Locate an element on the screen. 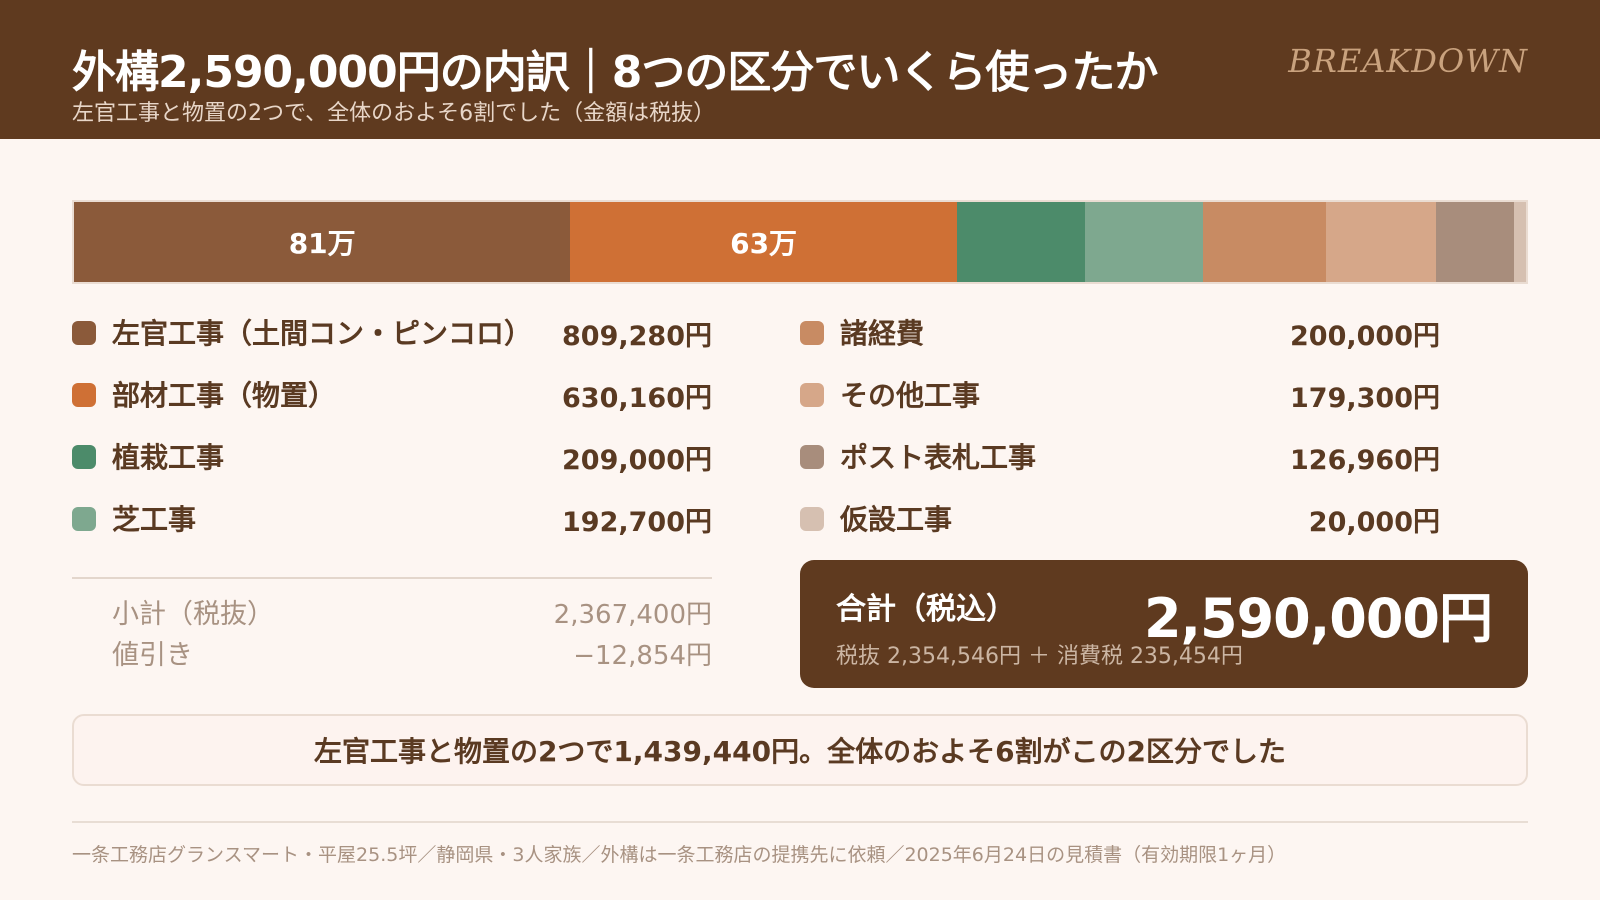 This screenshot has width=1600, height=900. bar-segment-label: 81万 is located at coordinates (322, 243).